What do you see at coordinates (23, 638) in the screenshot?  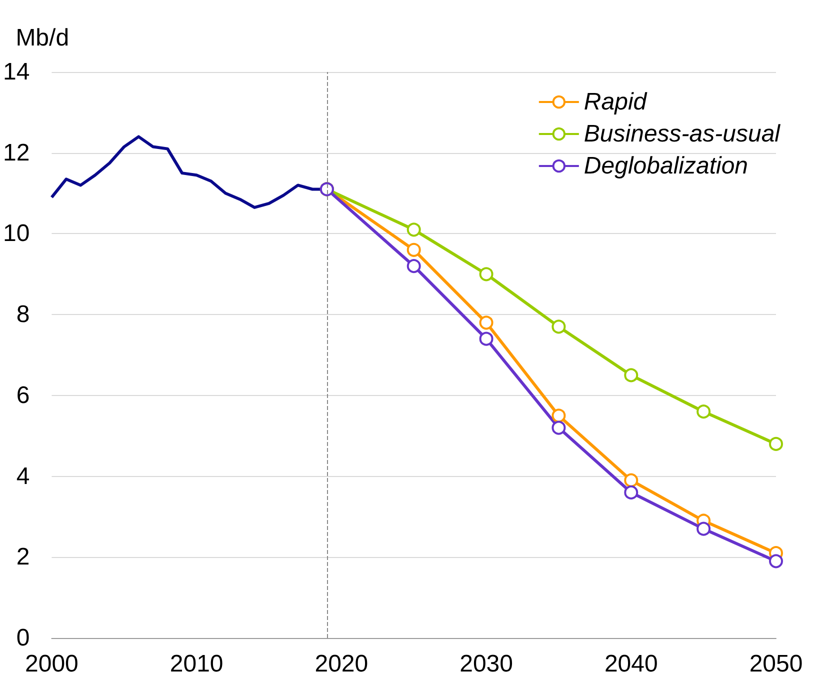 I see `y-tick-label: 0` at bounding box center [23, 638].